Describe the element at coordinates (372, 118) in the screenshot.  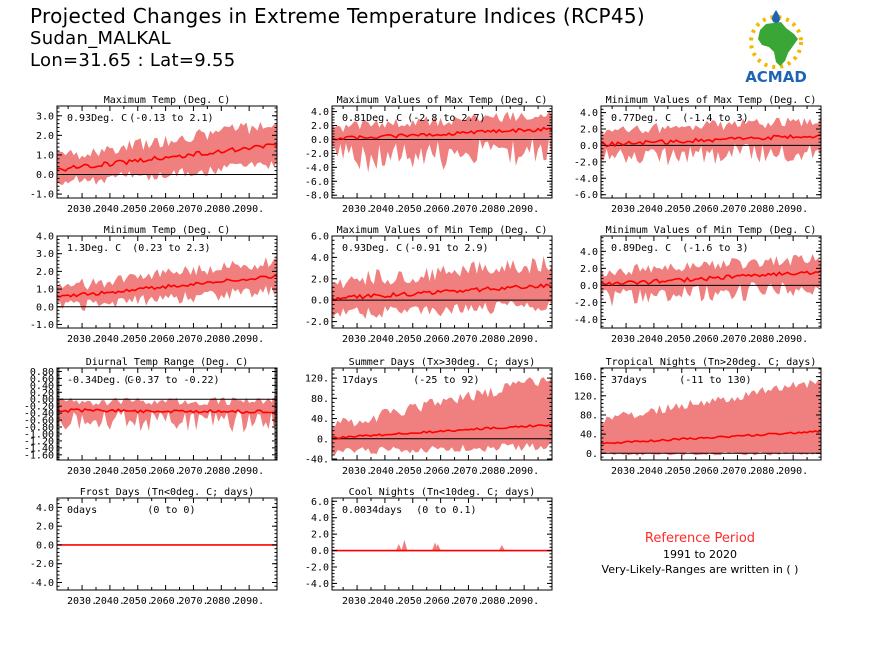
I see `mean-change-label: 0.81Deg. C` at that location.